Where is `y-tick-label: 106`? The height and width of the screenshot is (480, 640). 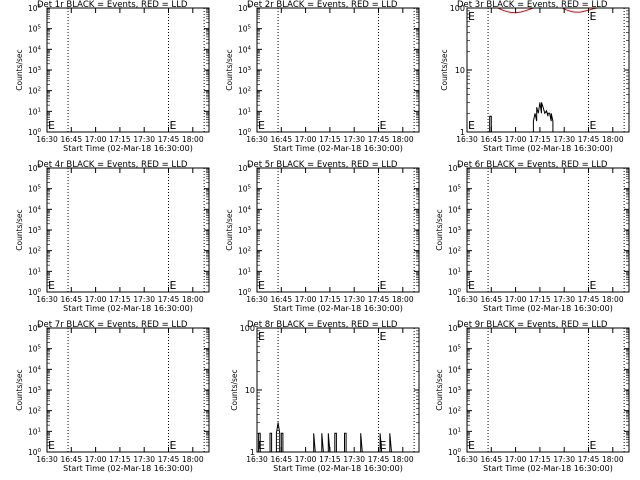
y-tick-label: 106 is located at coordinates (455, 328).